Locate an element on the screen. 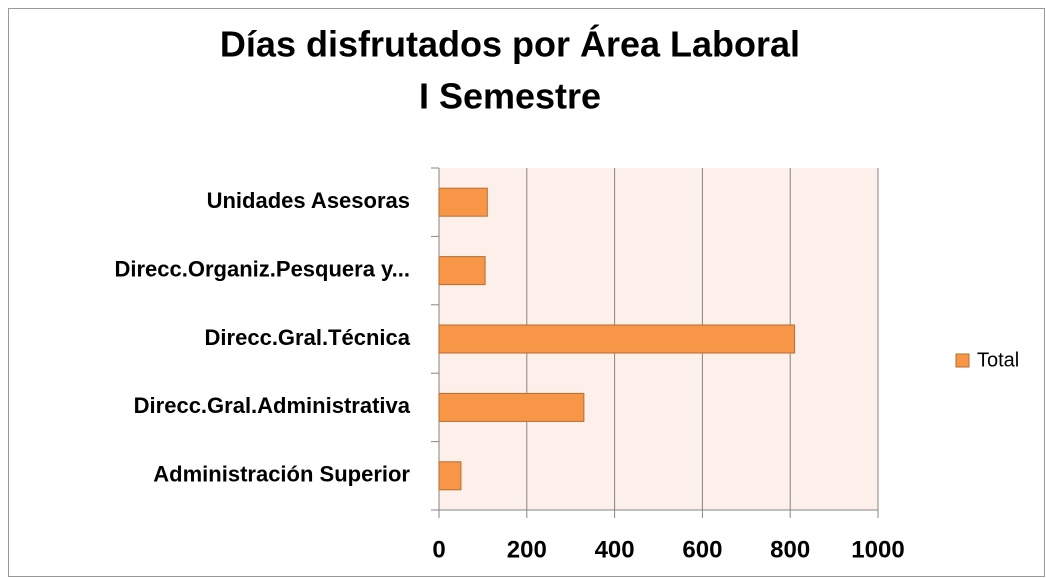 The width and height of the screenshot is (1046, 578). x-tick-label: 800 is located at coordinates (790, 549).